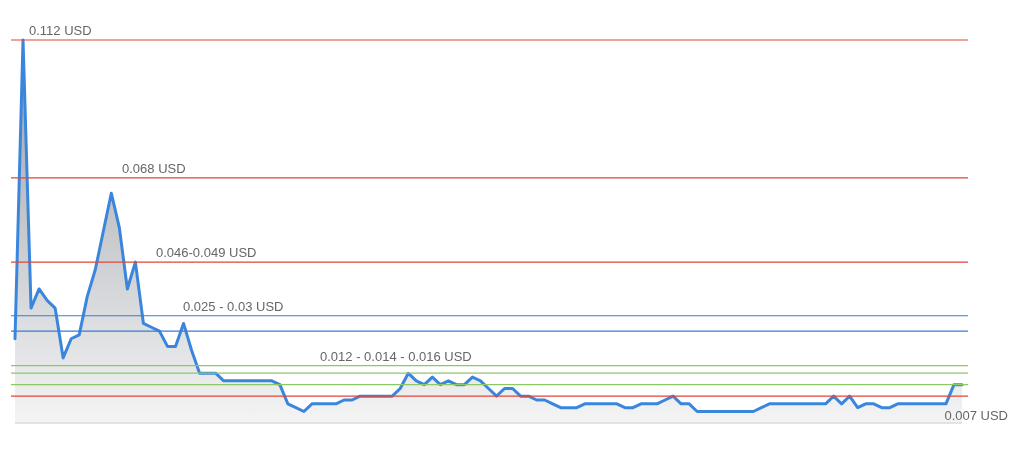 The height and width of the screenshot is (470, 1024). I want to click on ref-line-label: 0.012 - 0.014 - 0.016 USD, so click(396, 356).